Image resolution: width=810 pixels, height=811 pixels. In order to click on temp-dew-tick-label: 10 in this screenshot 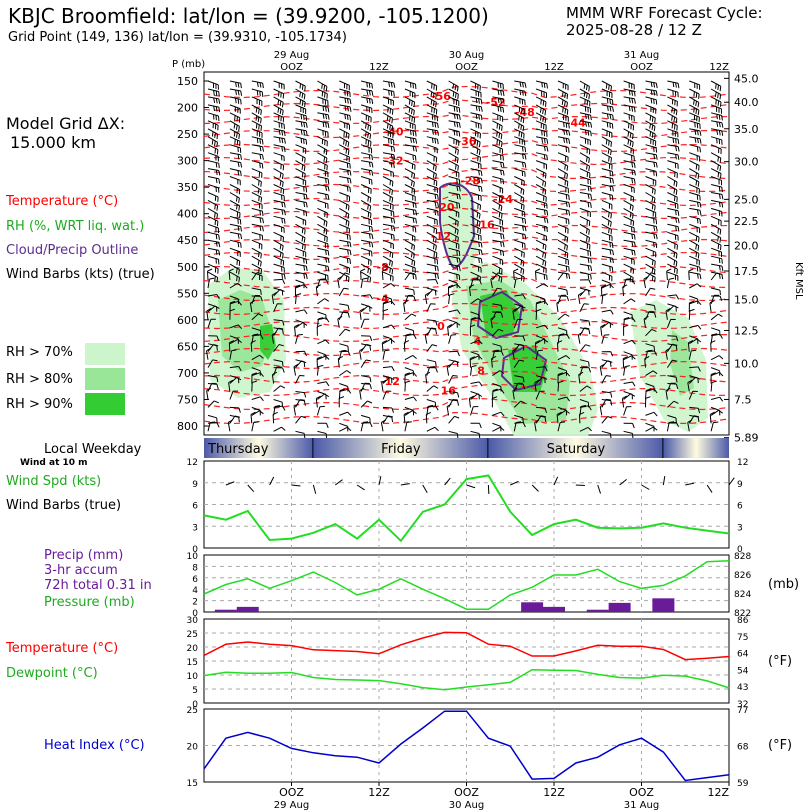, I will do `click(193, 677)`.